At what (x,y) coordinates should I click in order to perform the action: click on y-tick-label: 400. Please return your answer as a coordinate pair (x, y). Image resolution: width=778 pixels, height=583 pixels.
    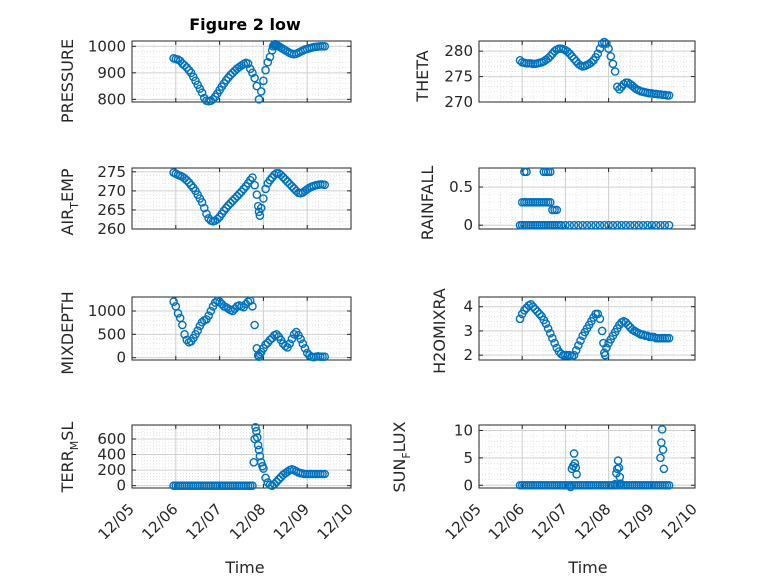
    Looking at the image, I should click on (111, 455).